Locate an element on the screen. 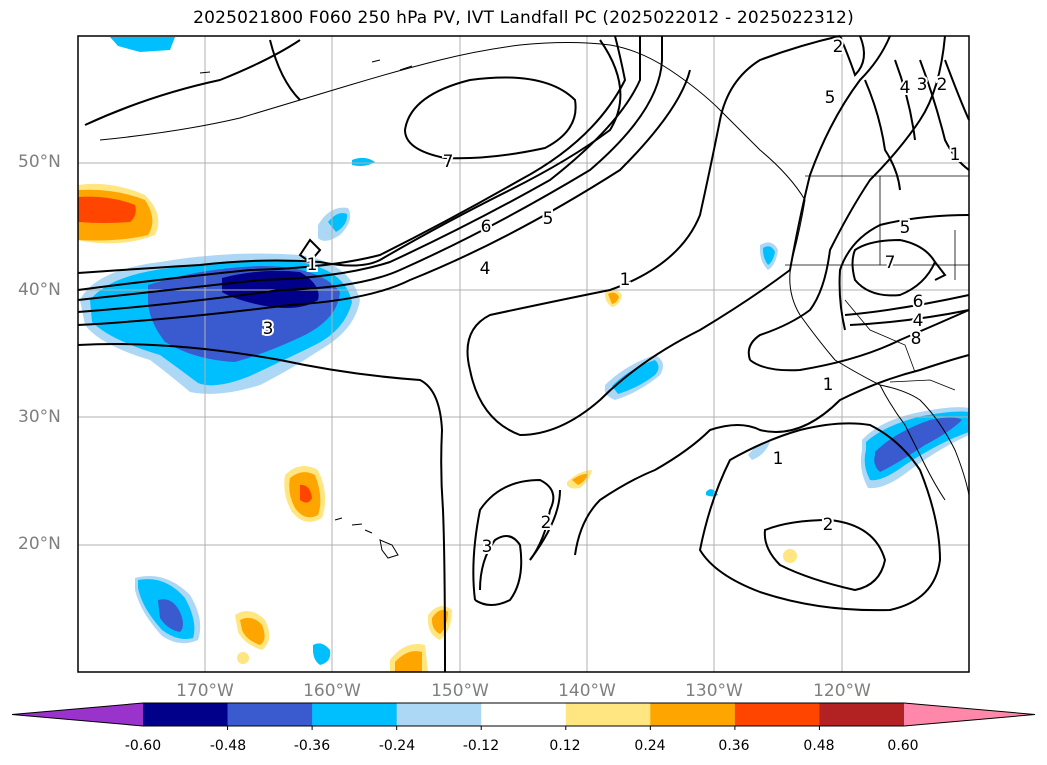 This screenshot has height=765, width=1047. colorbar-tick-label: 0.24 is located at coordinates (650, 746).